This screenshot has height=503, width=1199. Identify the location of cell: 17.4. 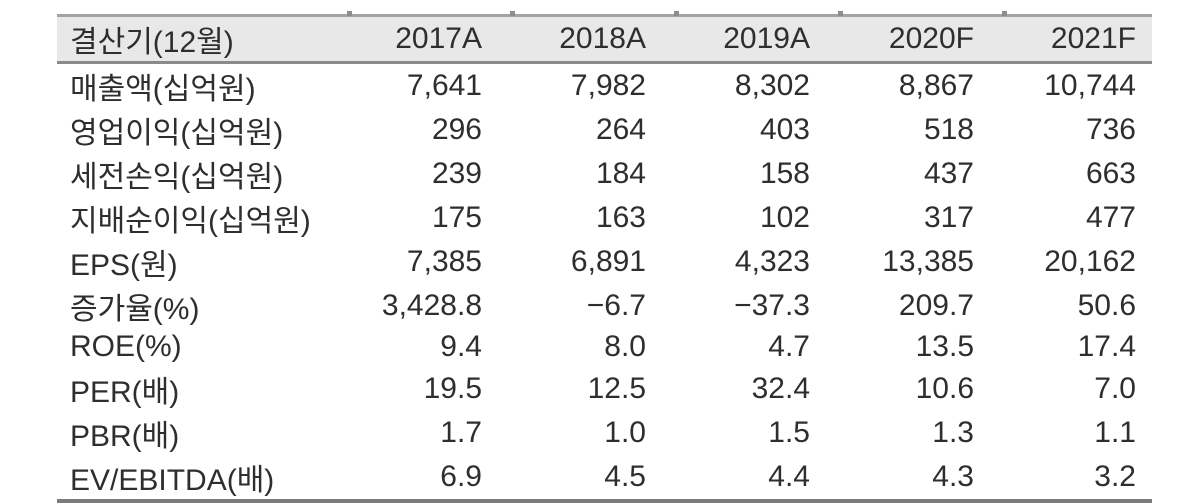
(1106, 347).